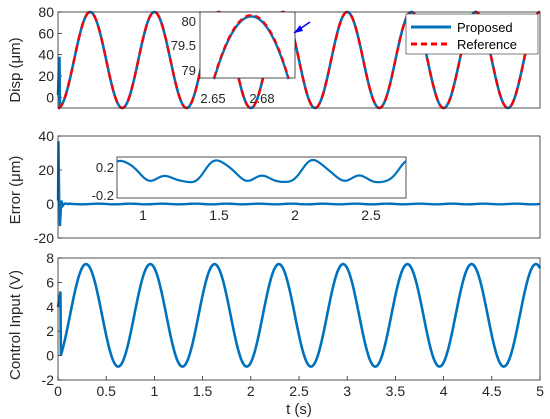 This screenshot has height=419, width=550. I want to click on error-inset-xtick-2-5: 2.5, so click(371, 215).